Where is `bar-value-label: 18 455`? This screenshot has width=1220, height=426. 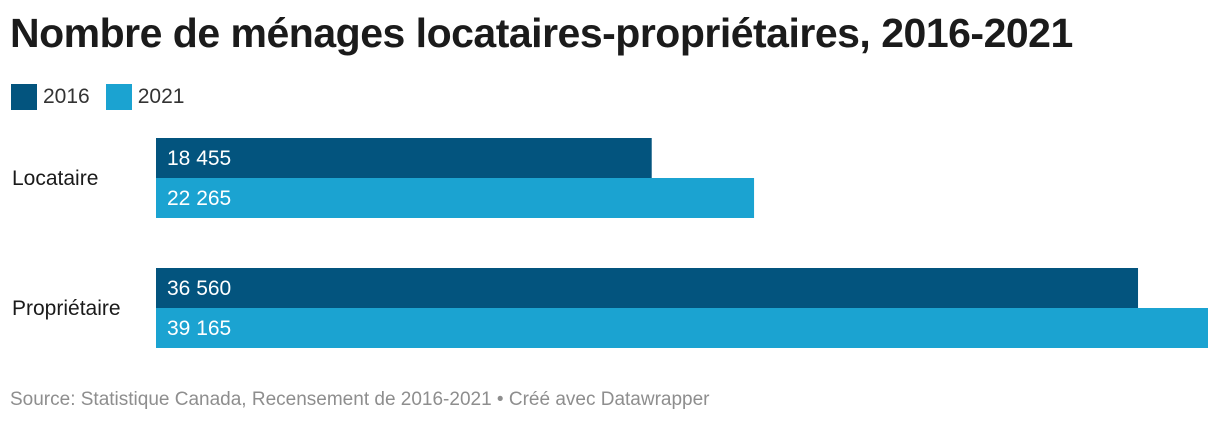 bar-value-label: 18 455 is located at coordinates (199, 158).